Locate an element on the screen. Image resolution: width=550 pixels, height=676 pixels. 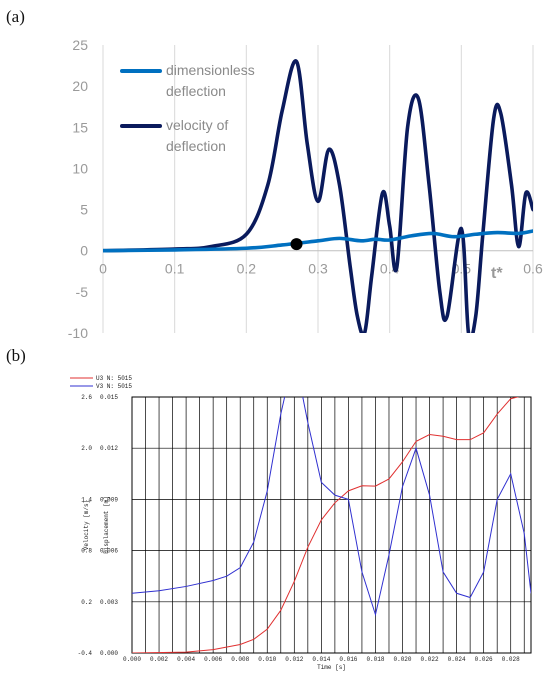
chart-a-x-tick-label: 0.3 is located at coordinates (318, 269).